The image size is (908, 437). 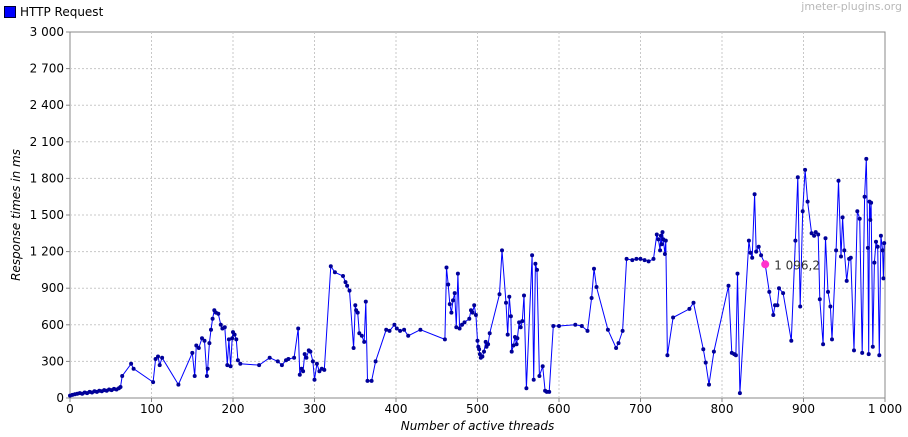 I want to click on y-tick-label: 2 400, so click(x=47, y=105).